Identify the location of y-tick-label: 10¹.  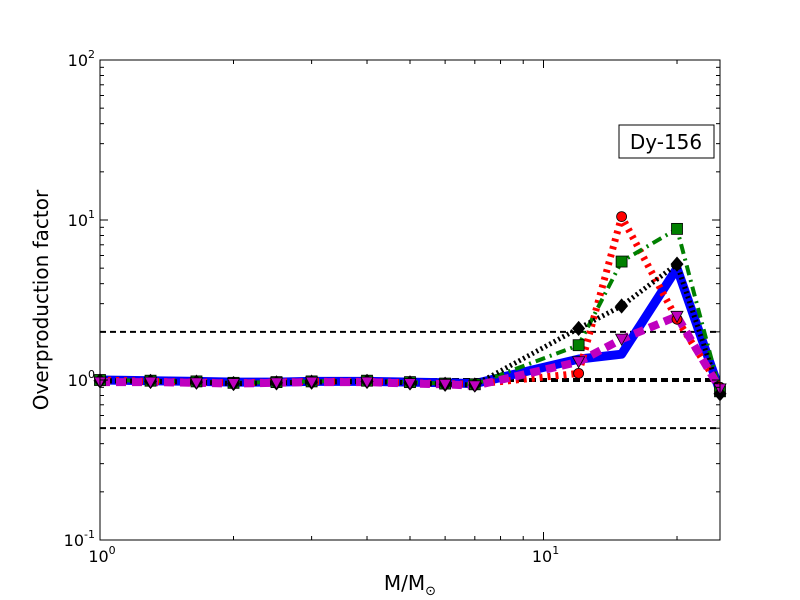
(81, 219).